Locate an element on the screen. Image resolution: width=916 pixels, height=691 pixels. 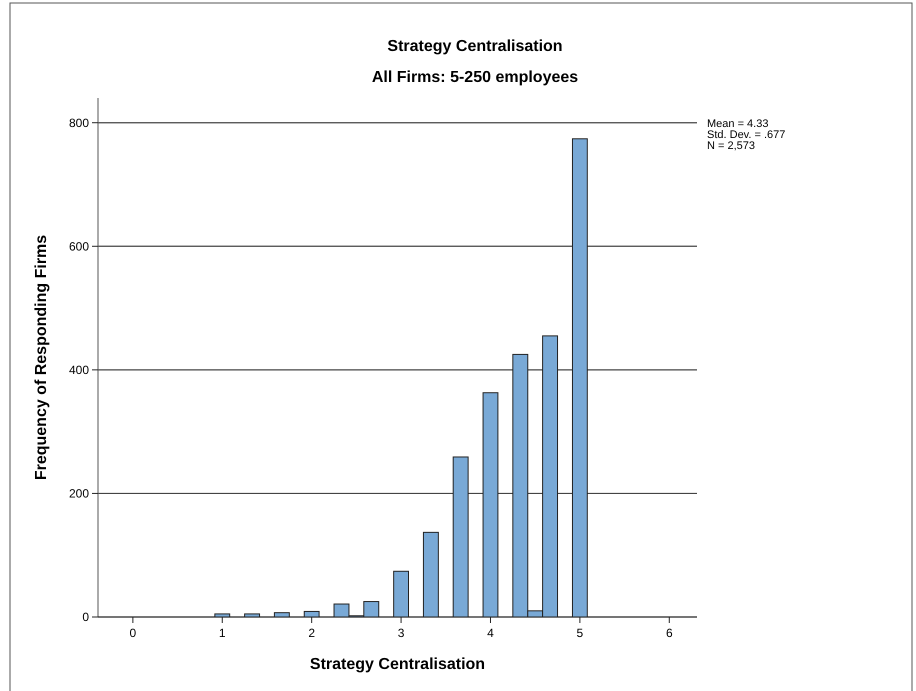
x-tick-label: 2 is located at coordinates (312, 633).